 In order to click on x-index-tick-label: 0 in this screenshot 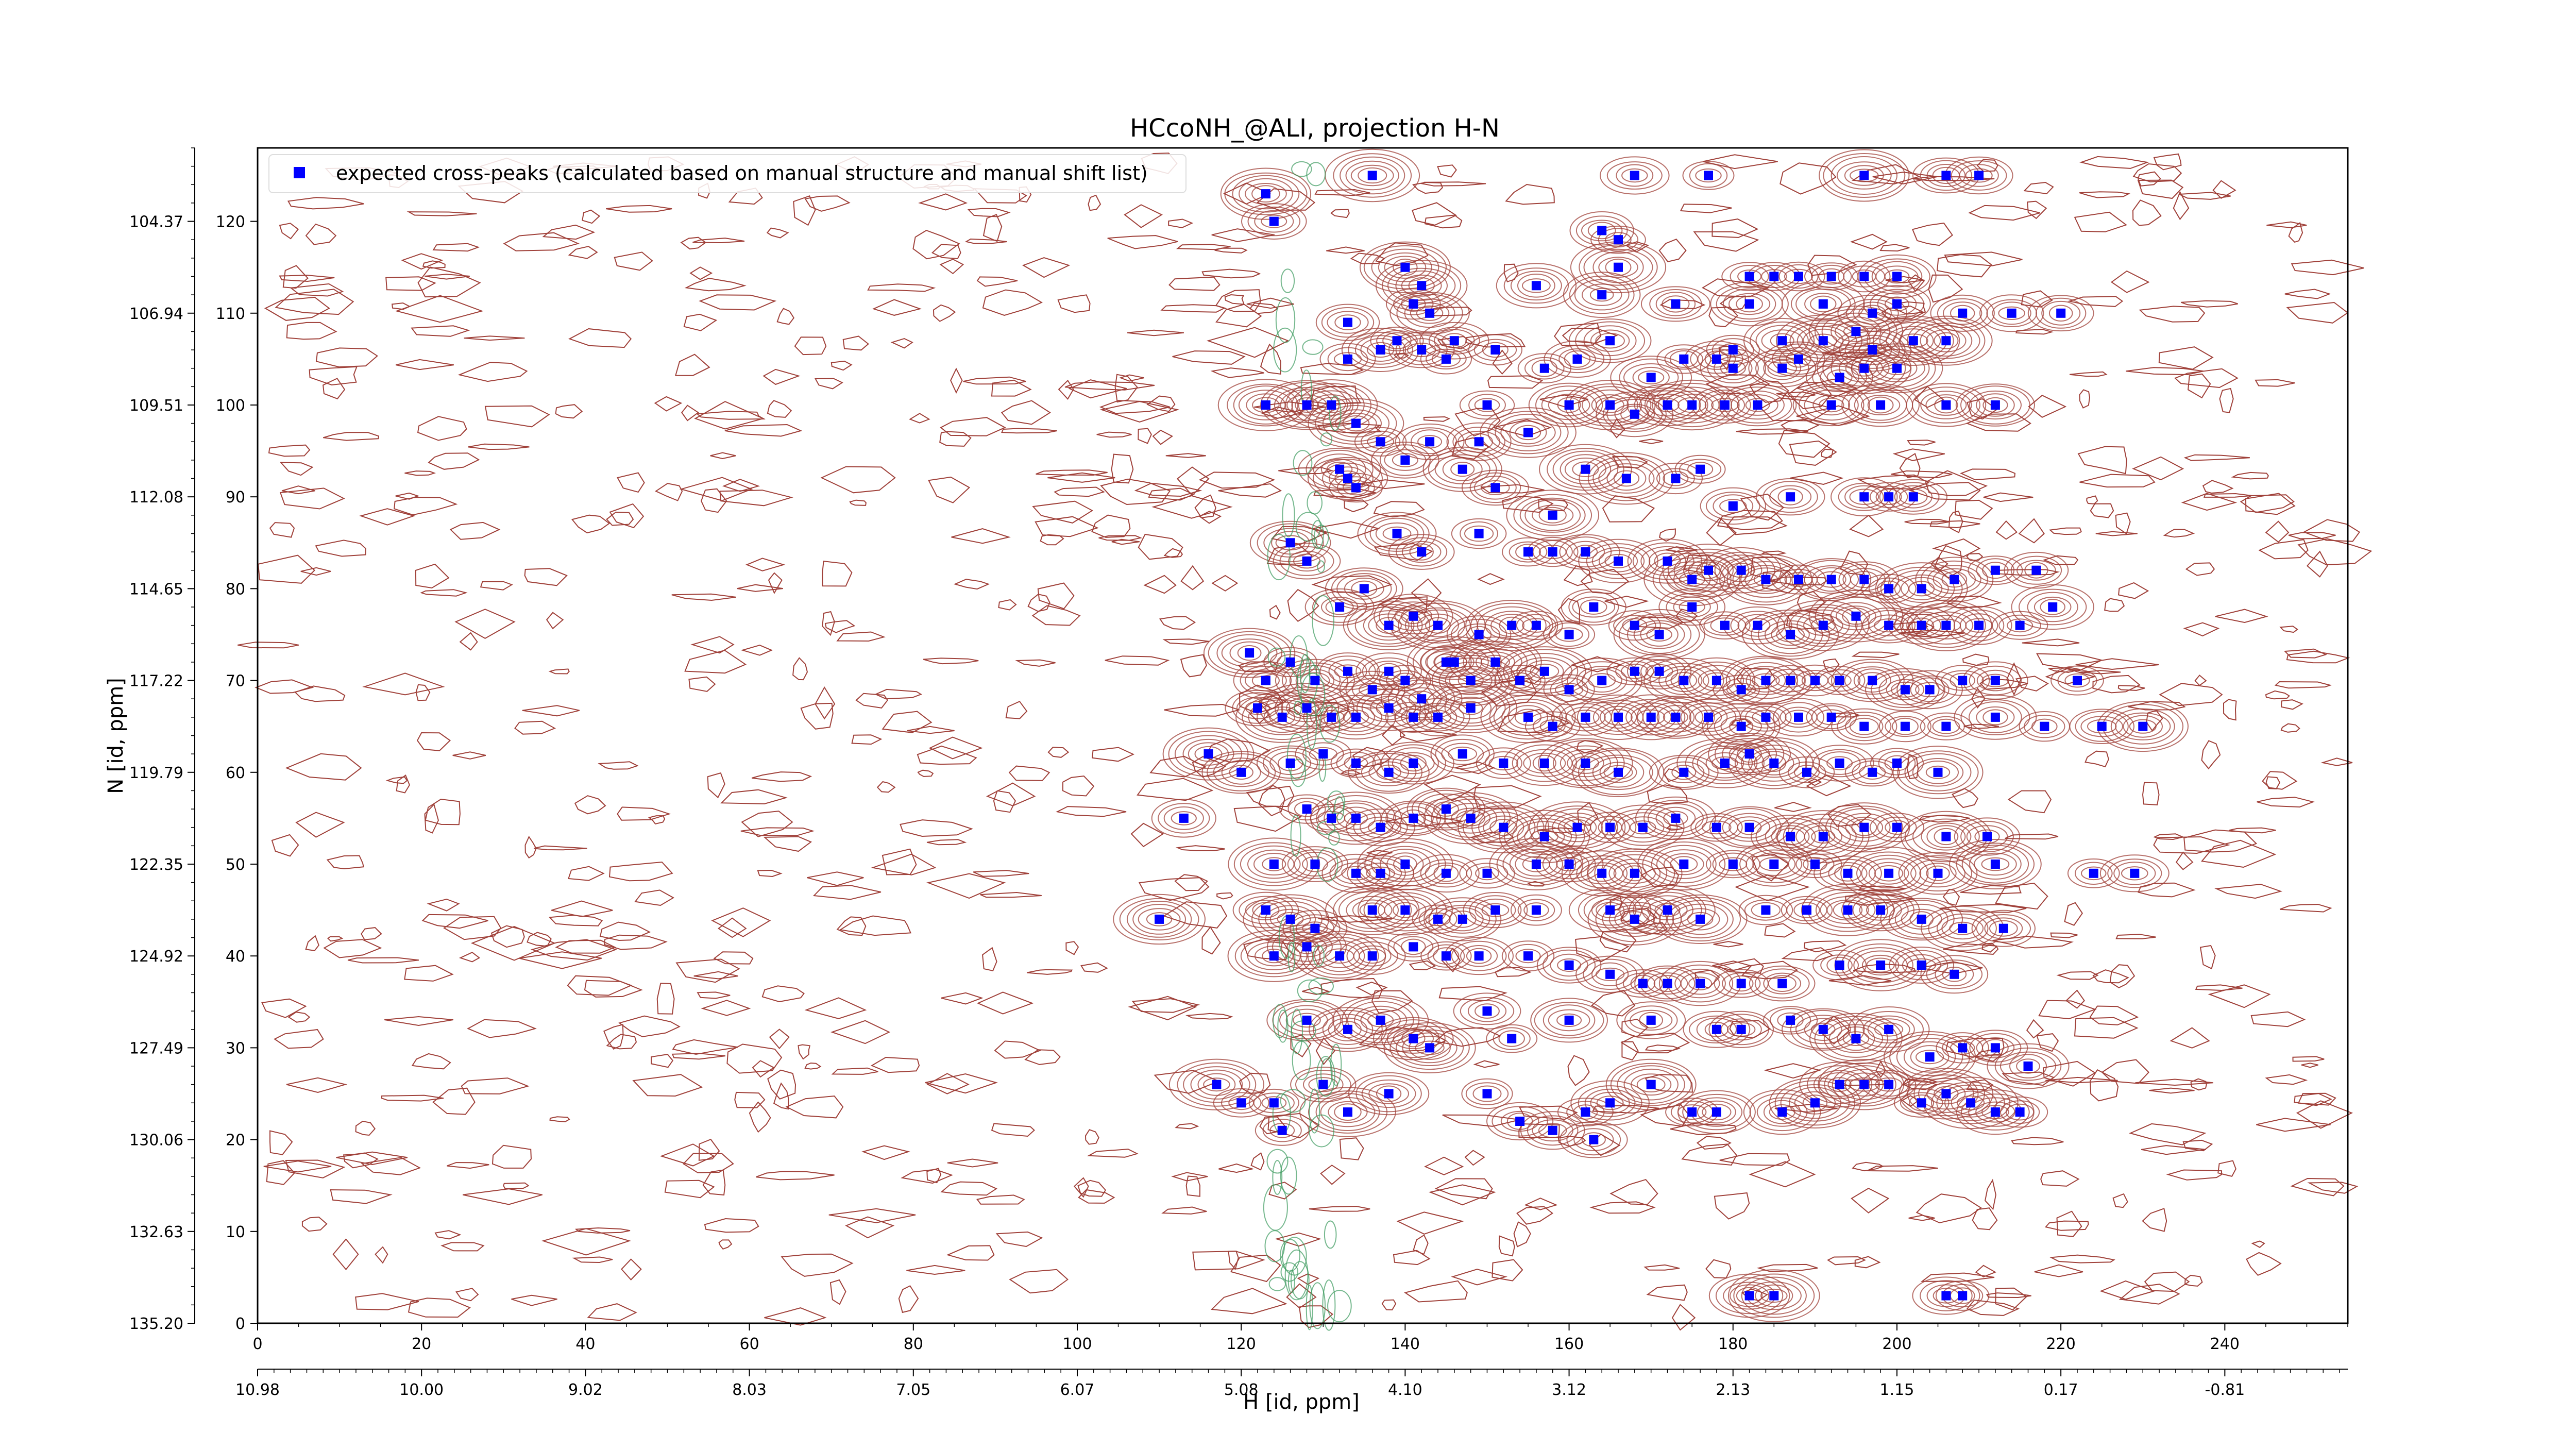, I will do `click(257, 1344)`.